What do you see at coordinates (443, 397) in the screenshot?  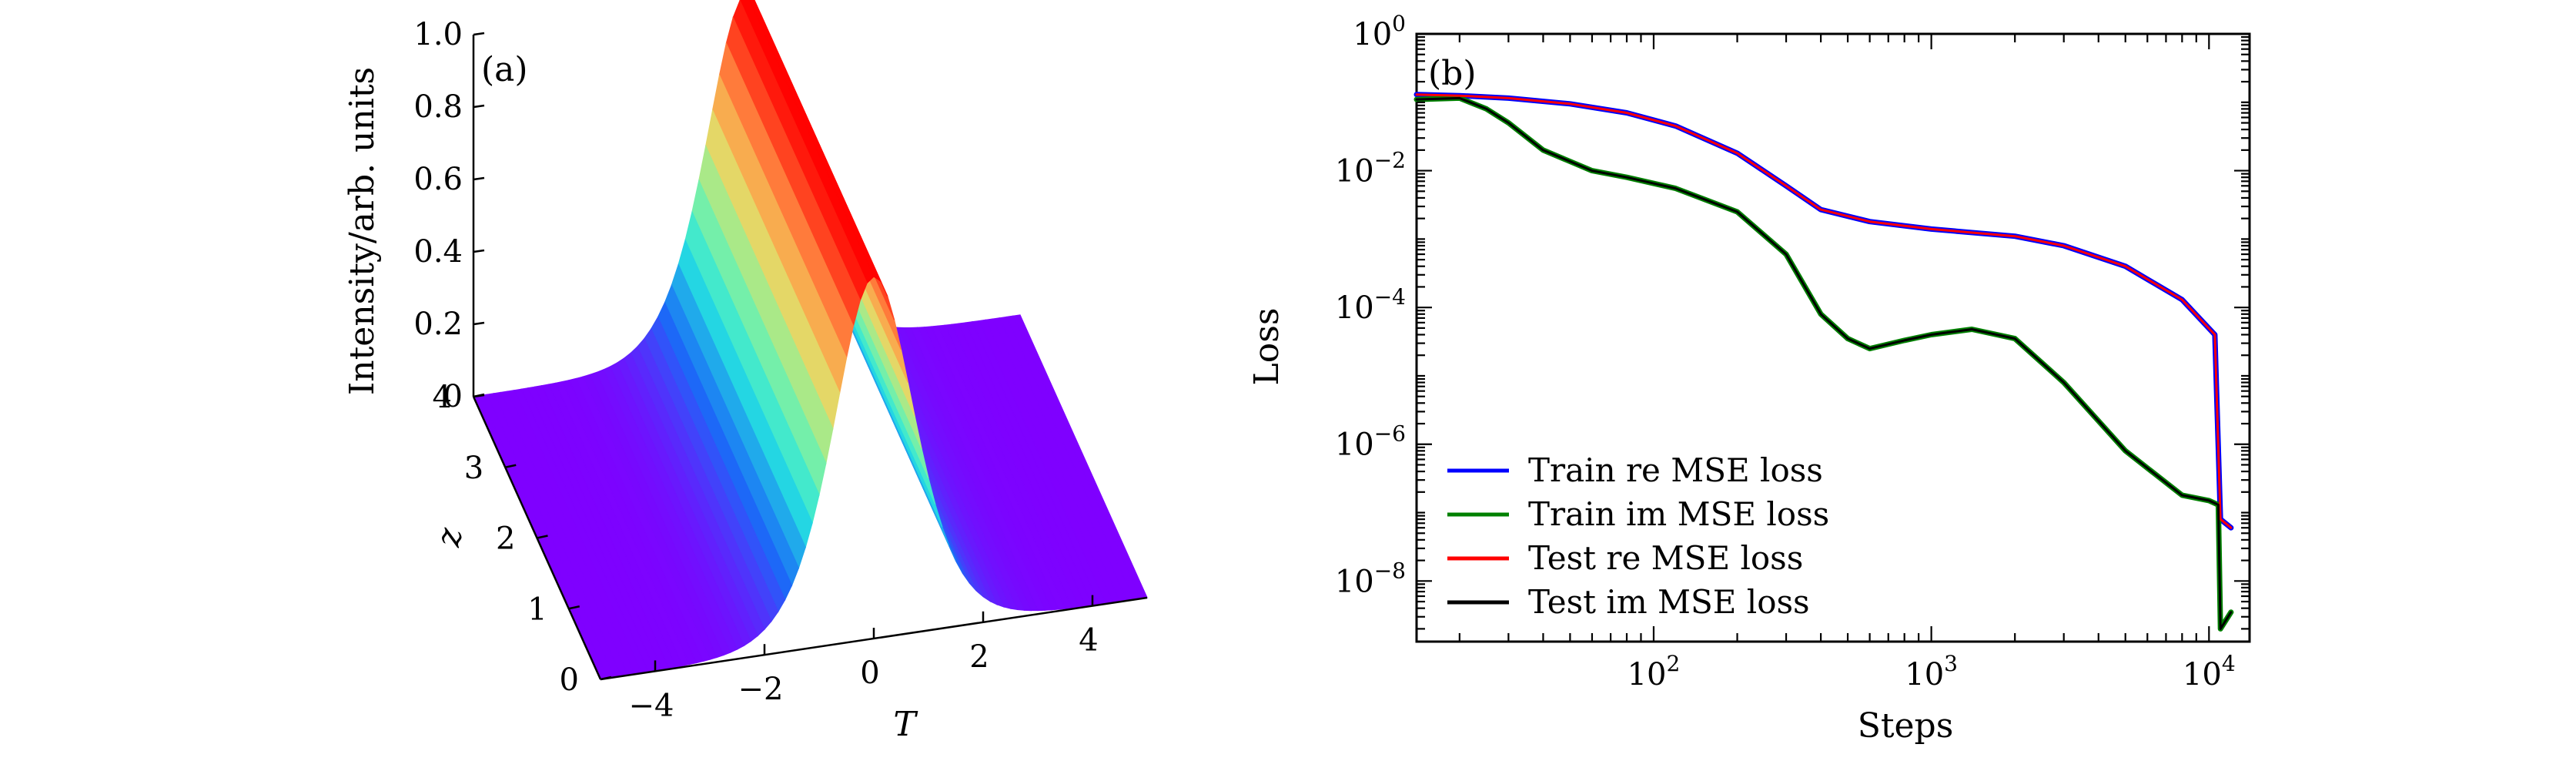 I see `y-tick-label: 4` at bounding box center [443, 397].